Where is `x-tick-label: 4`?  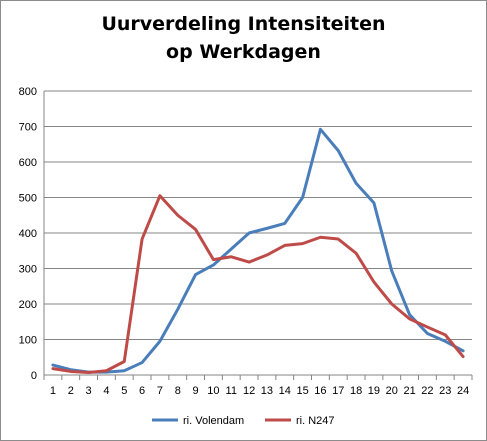
x-tick-label: 4 is located at coordinates (106, 391).